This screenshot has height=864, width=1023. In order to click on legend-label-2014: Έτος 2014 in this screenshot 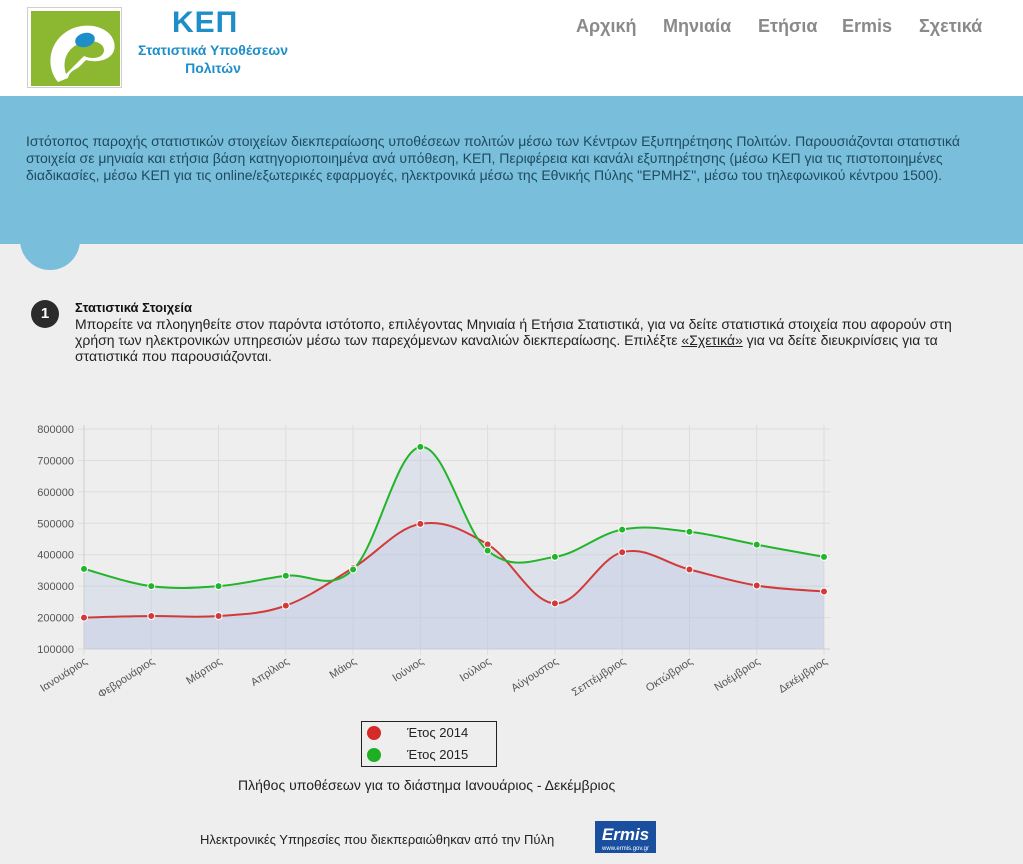, I will do `click(438, 732)`.